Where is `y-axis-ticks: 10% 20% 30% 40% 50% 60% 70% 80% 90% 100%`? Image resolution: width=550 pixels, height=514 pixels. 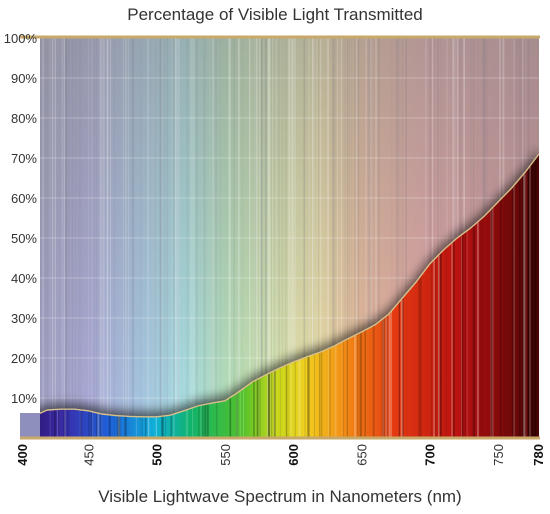 y-axis-ticks: 10% 20% 30% 40% 50% 60% 70% 80% 90% 100% is located at coordinates (21, 218).